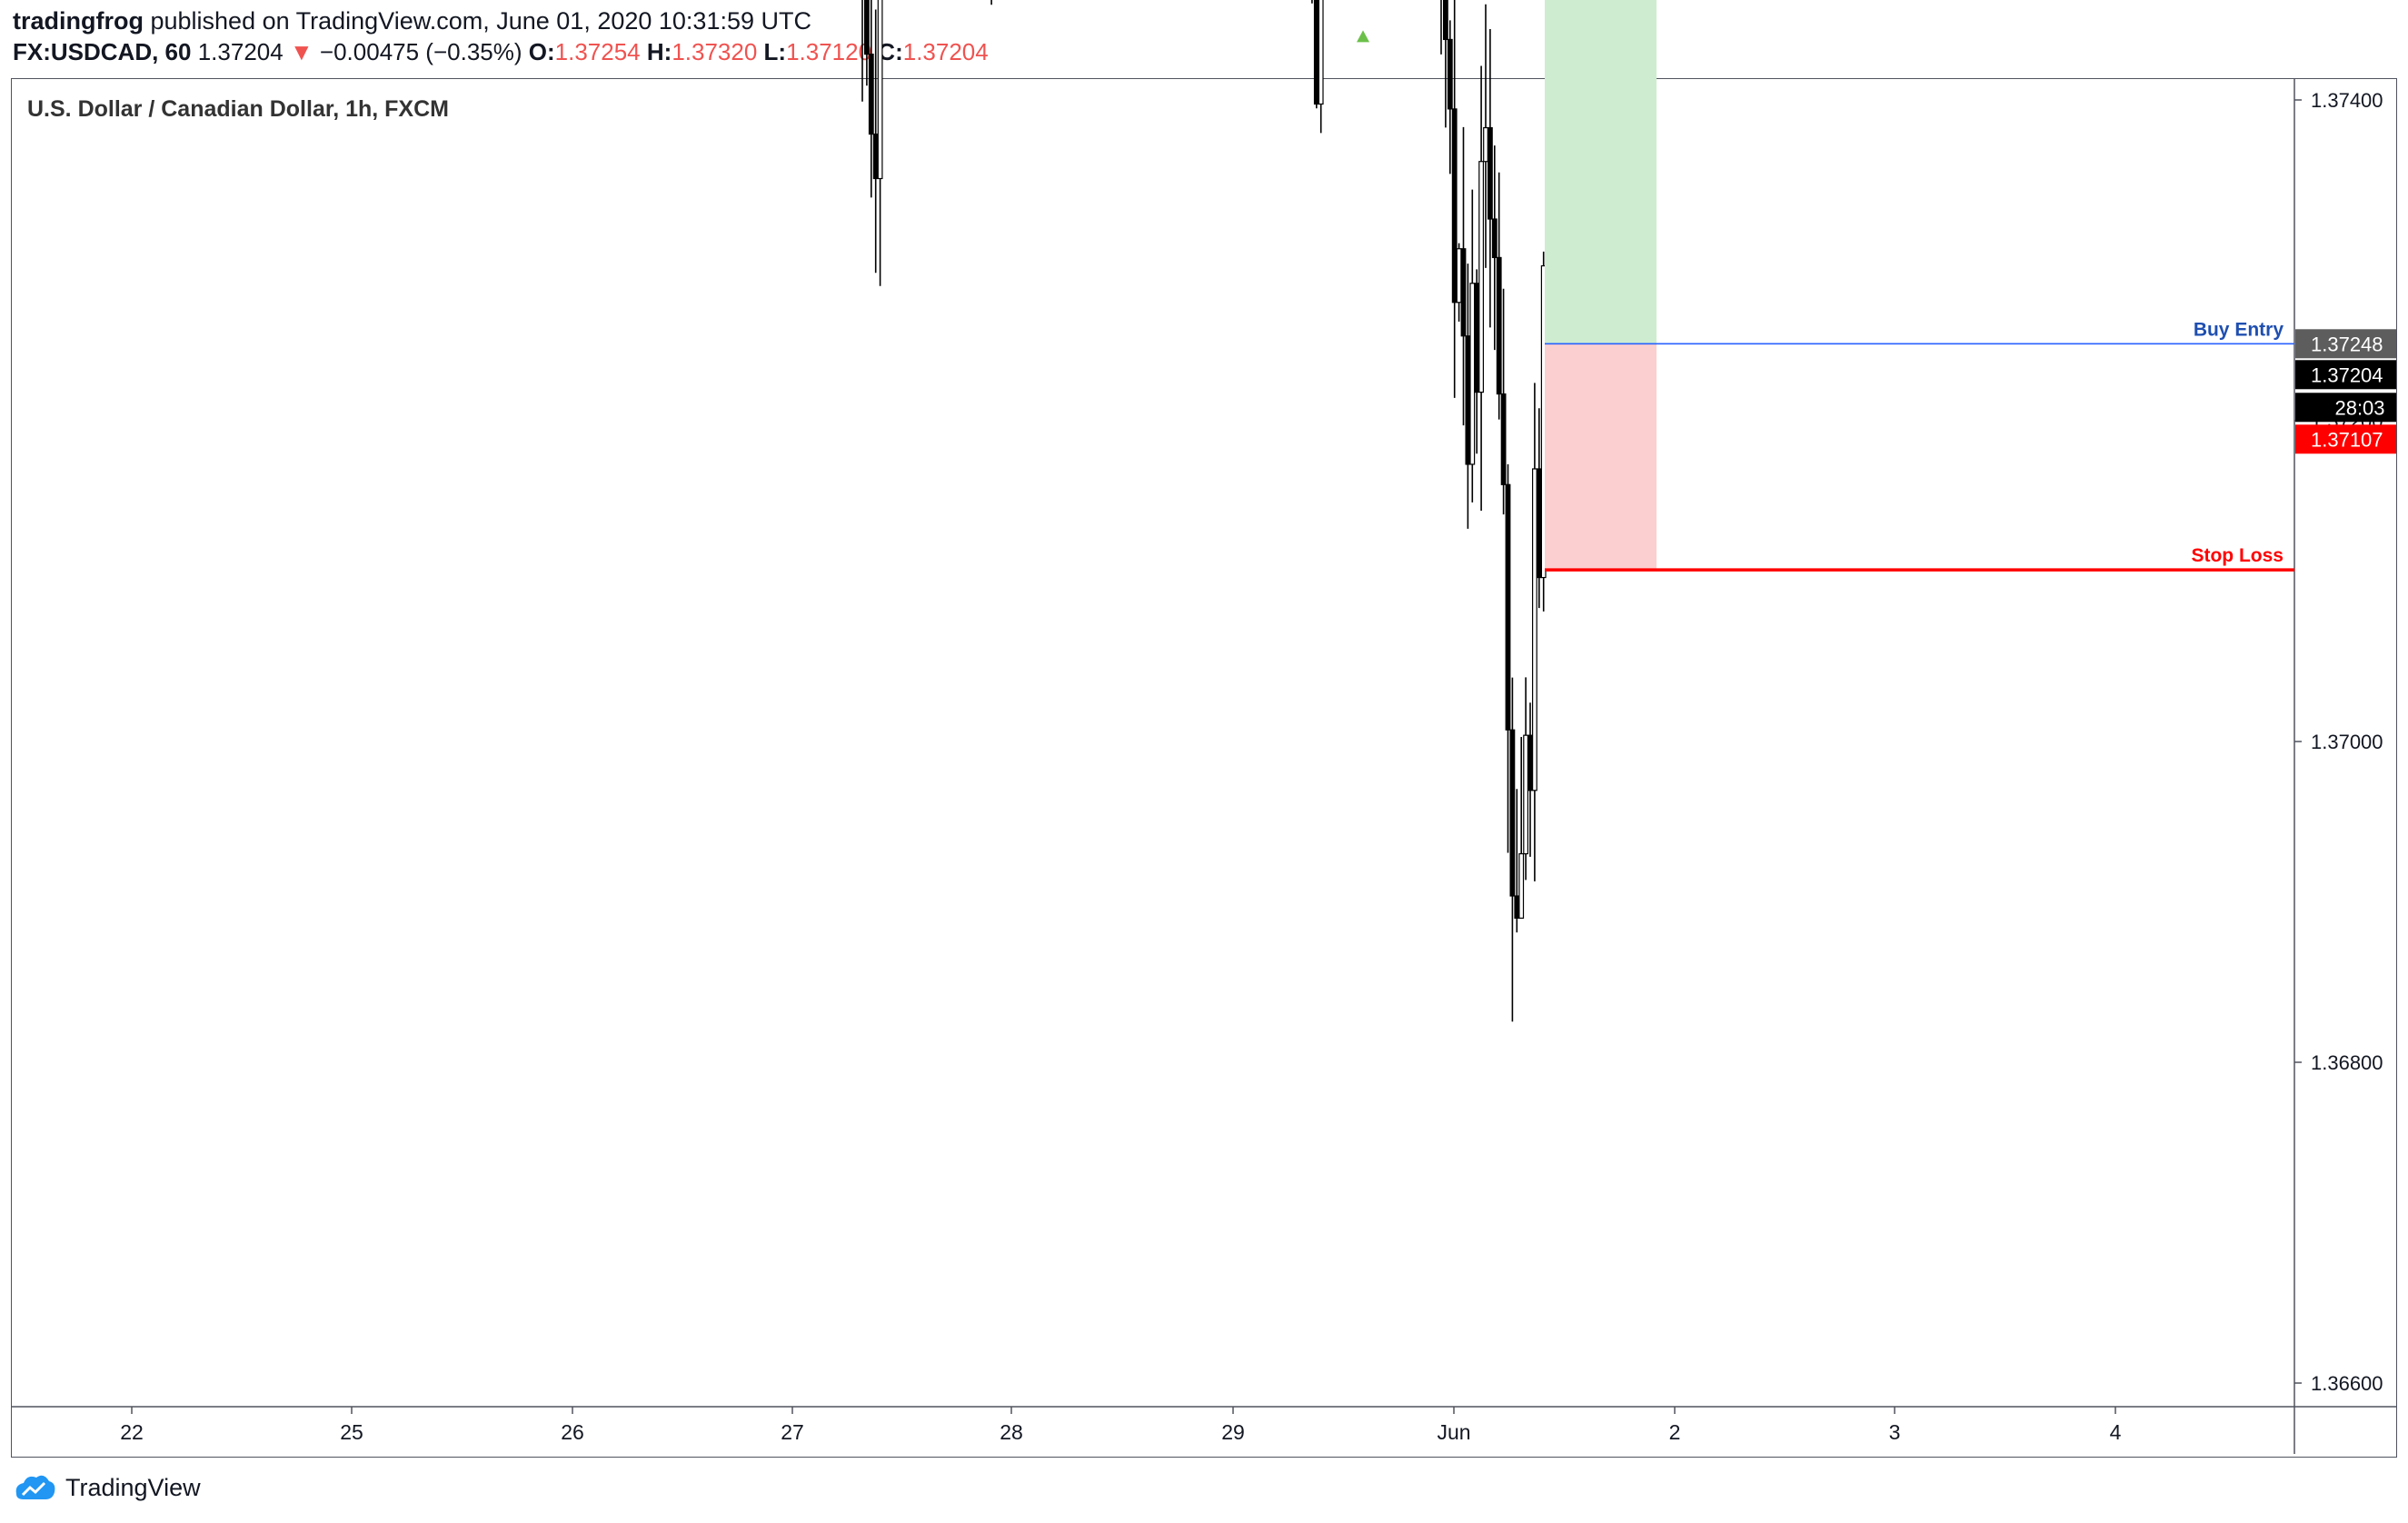 This screenshot has height=1523, width=2408. Describe the element at coordinates (1233, 1432) in the screenshot. I see `x-tick-label: 29` at that location.